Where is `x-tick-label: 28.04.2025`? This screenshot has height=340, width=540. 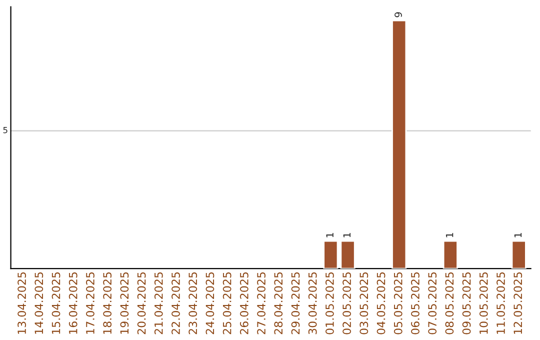
x-tick-label: 28.04.2025 is located at coordinates (278, 303).